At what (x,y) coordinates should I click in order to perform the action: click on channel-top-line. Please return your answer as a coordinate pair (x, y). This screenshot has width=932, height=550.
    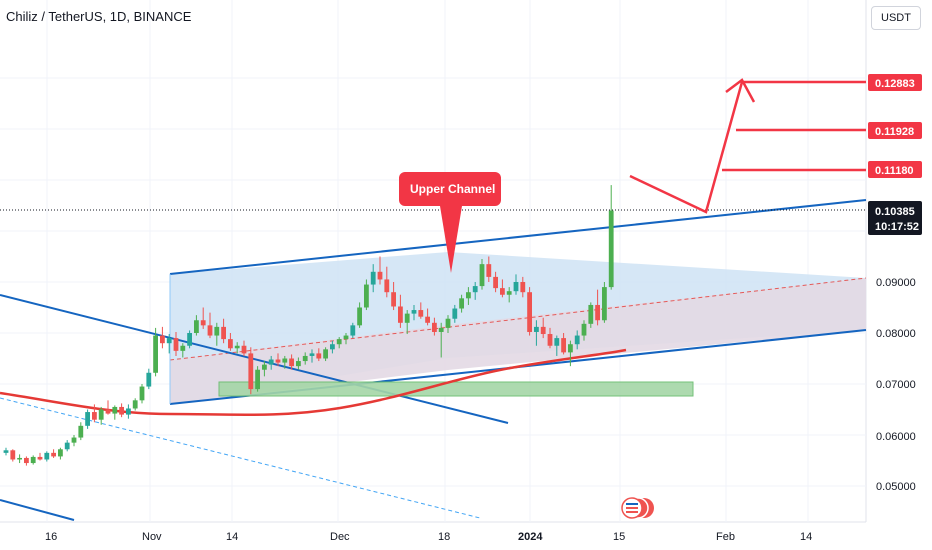
    Looking at the image, I should click on (518, 237).